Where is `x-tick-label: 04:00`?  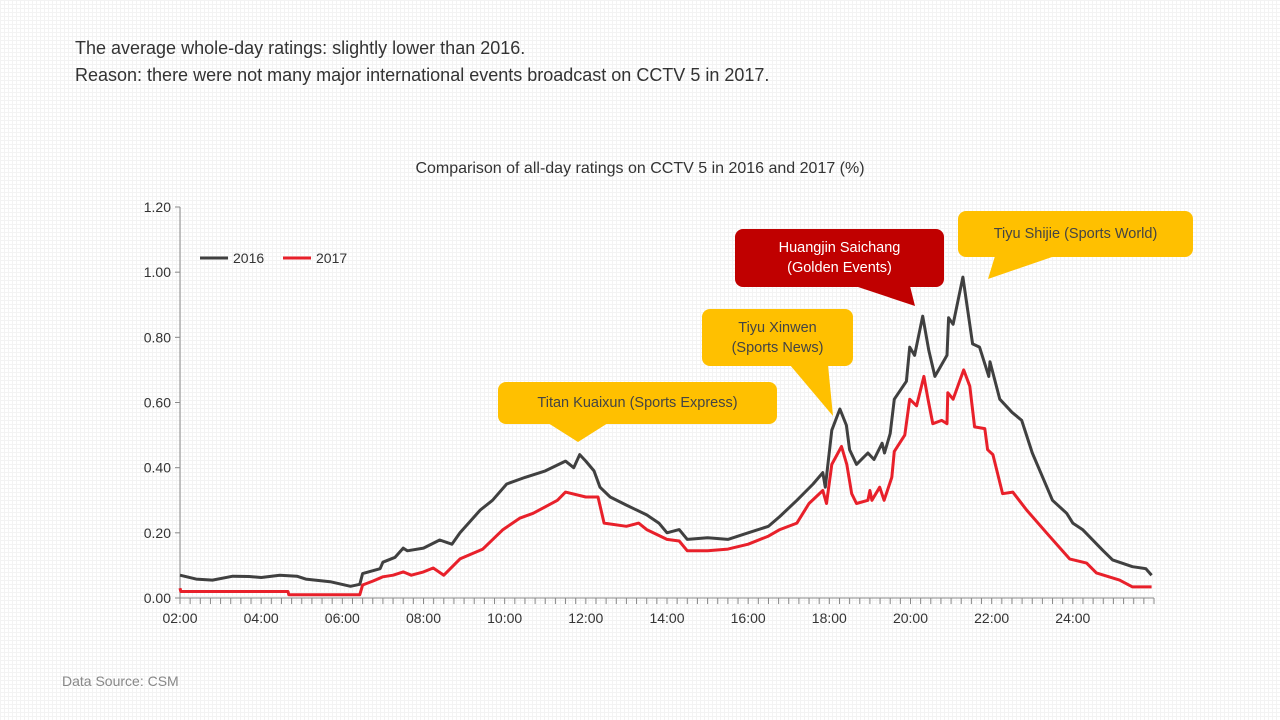 x-tick-label: 04:00 is located at coordinates (261, 618).